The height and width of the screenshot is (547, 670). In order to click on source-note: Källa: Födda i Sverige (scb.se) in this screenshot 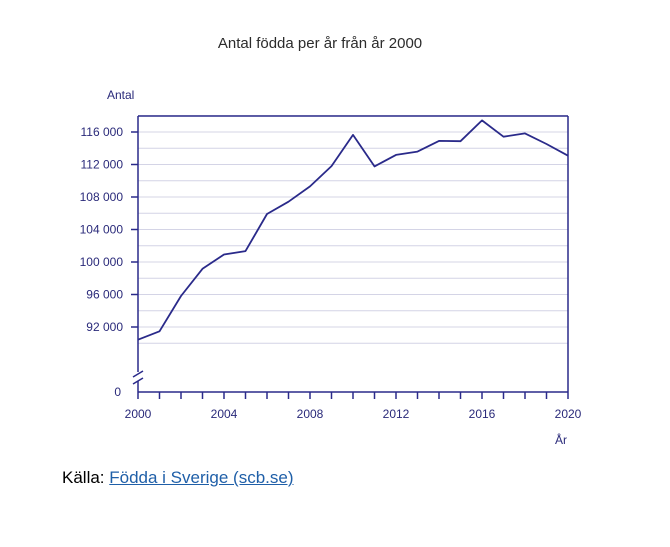, I will do `click(178, 478)`.